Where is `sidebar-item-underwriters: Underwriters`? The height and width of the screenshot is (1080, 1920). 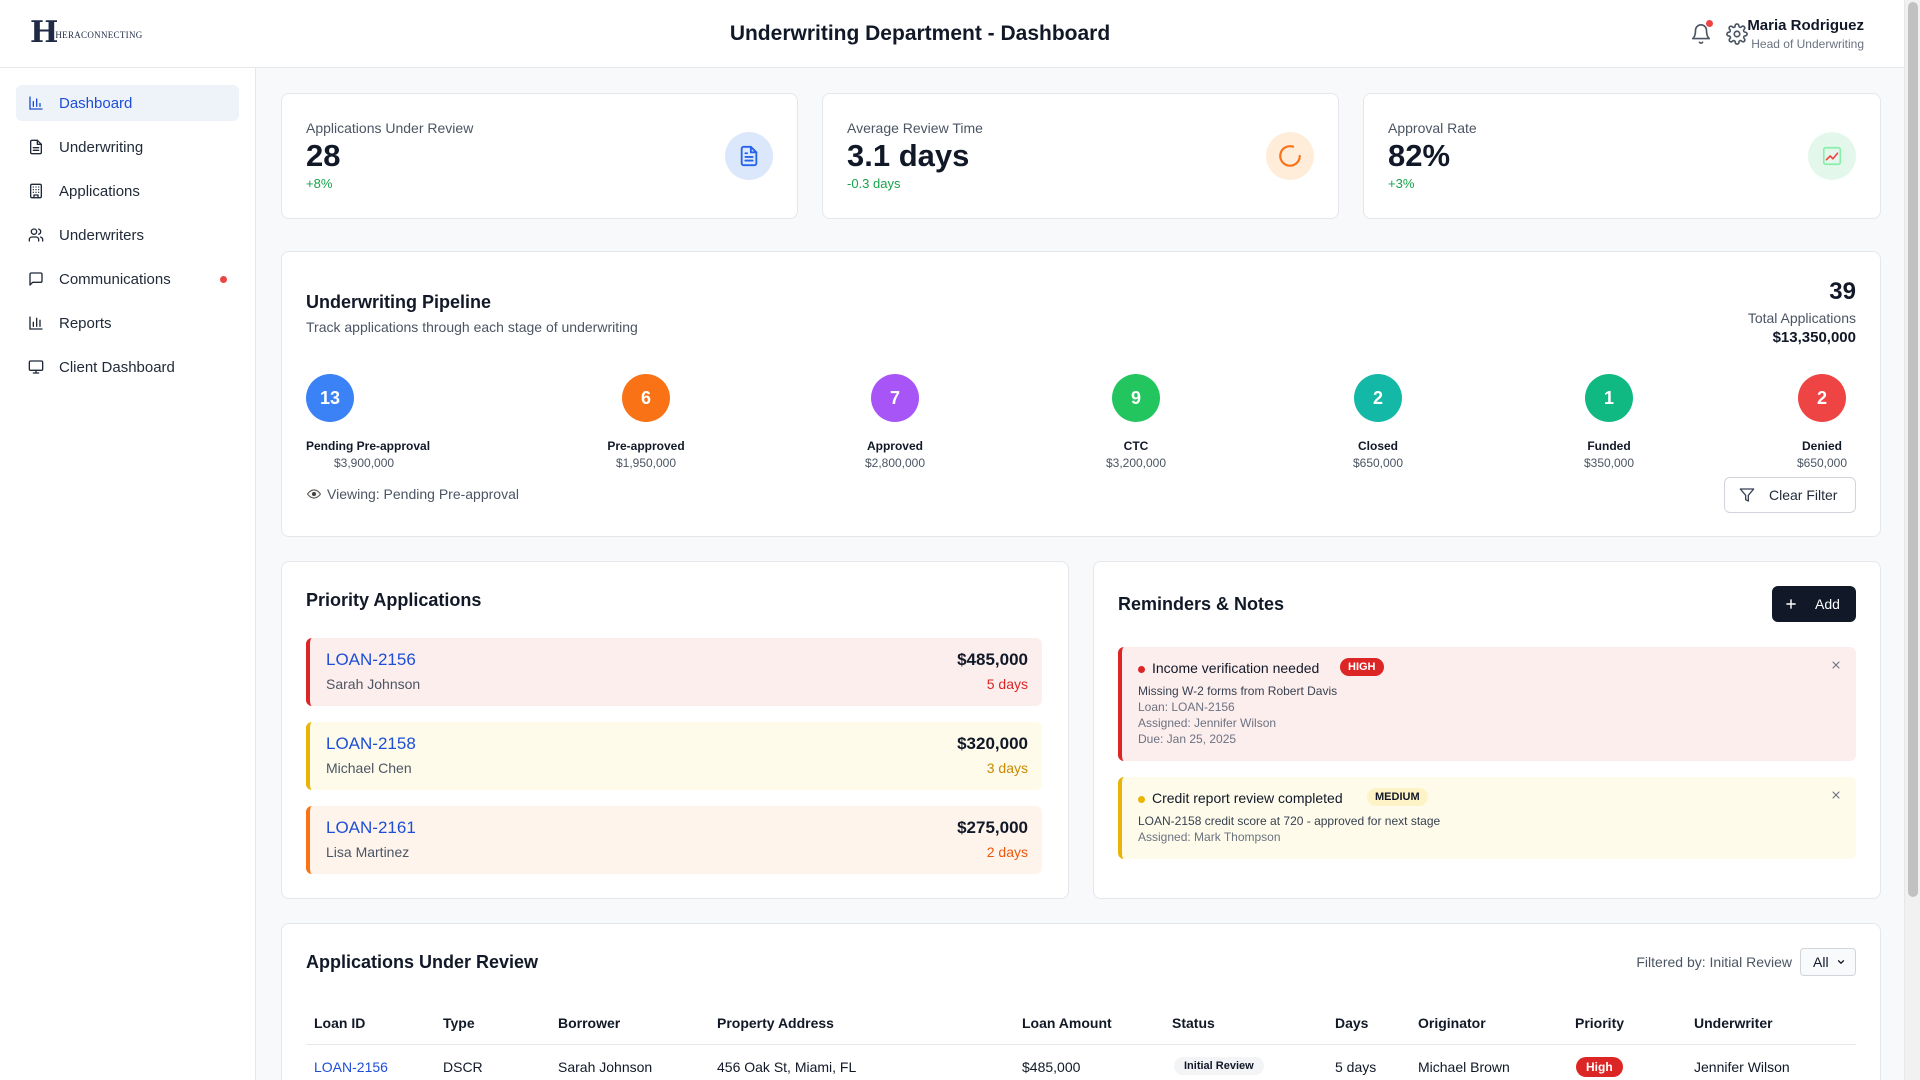
sidebar-item-underwriters: Underwriters is located at coordinates (127, 235).